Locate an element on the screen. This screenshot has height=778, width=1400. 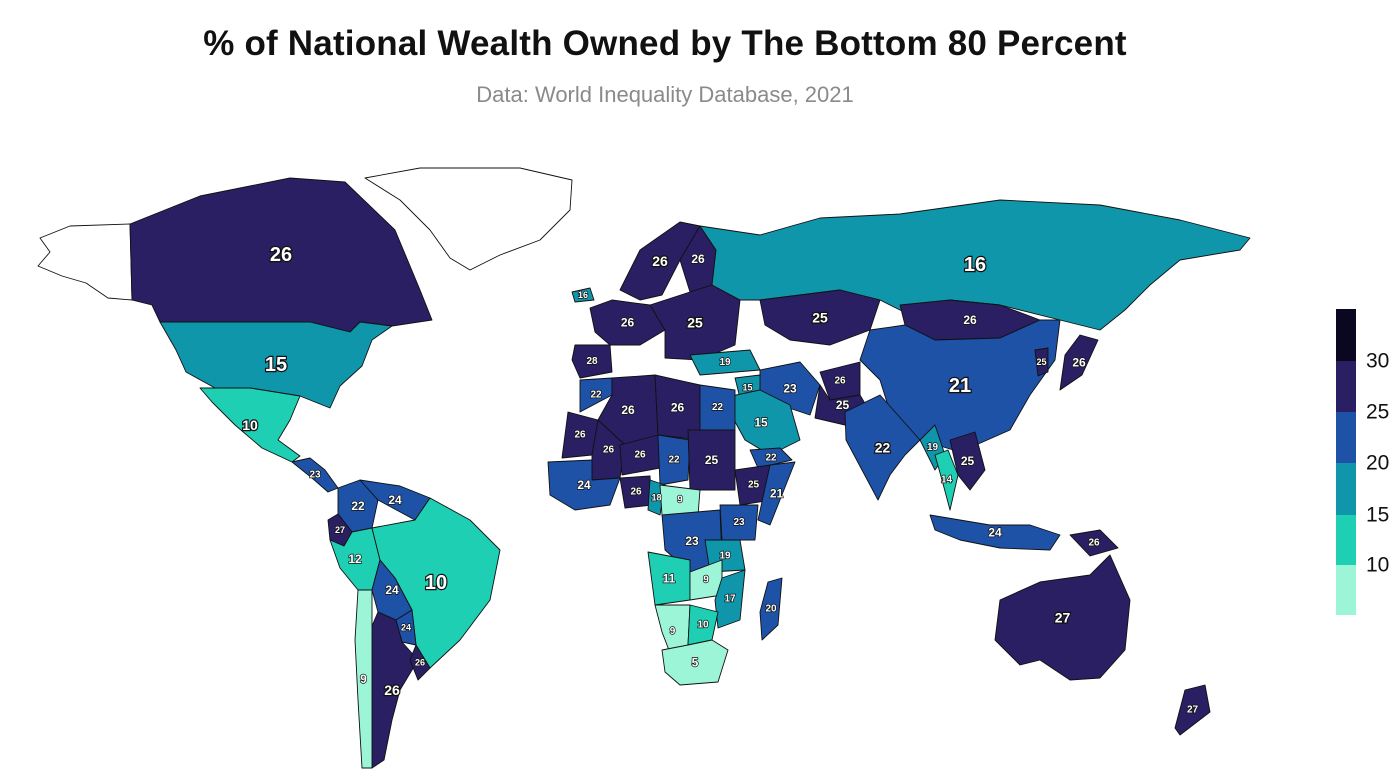
value-label-sudan: 25 is located at coordinates (712, 460).